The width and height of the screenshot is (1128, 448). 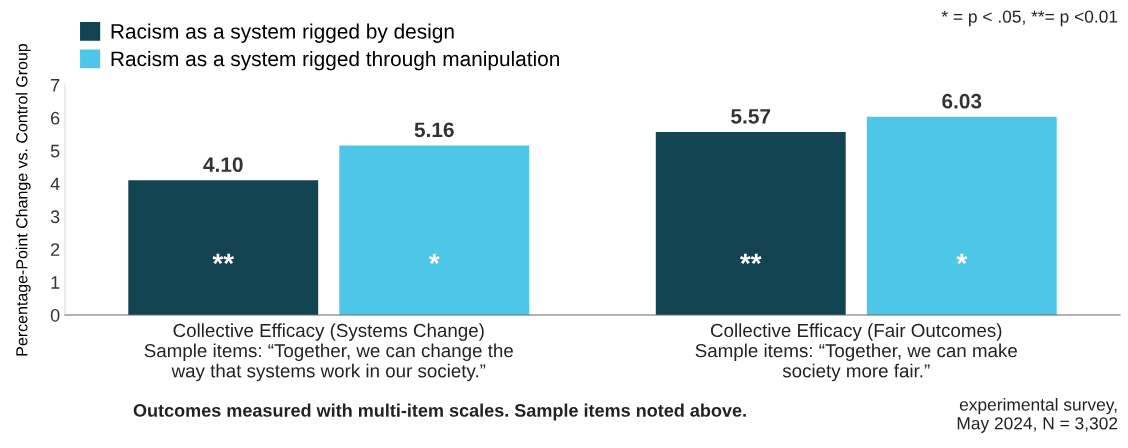 I want to click on y-tick-label: 6, so click(x=55, y=118).